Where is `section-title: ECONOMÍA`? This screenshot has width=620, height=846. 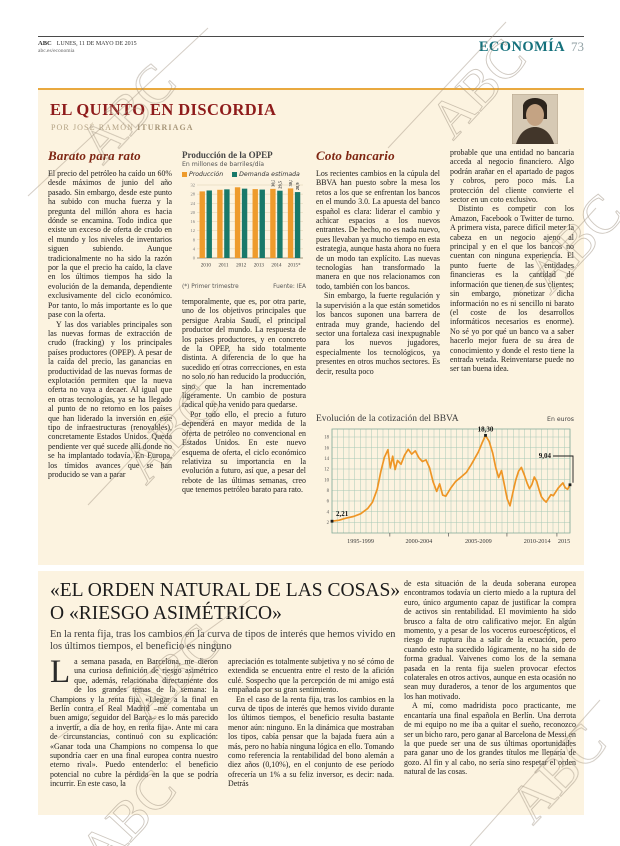 section-title: ECONOMÍA is located at coordinates (521, 47).